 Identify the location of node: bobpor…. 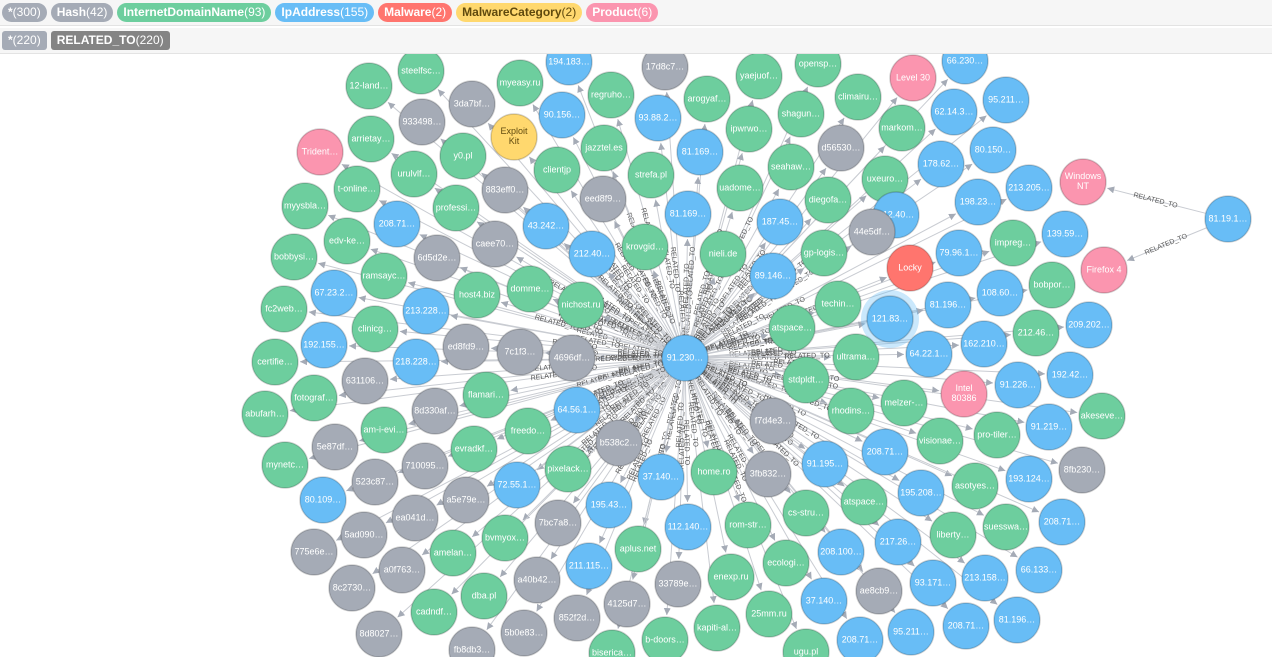
(1052, 285).